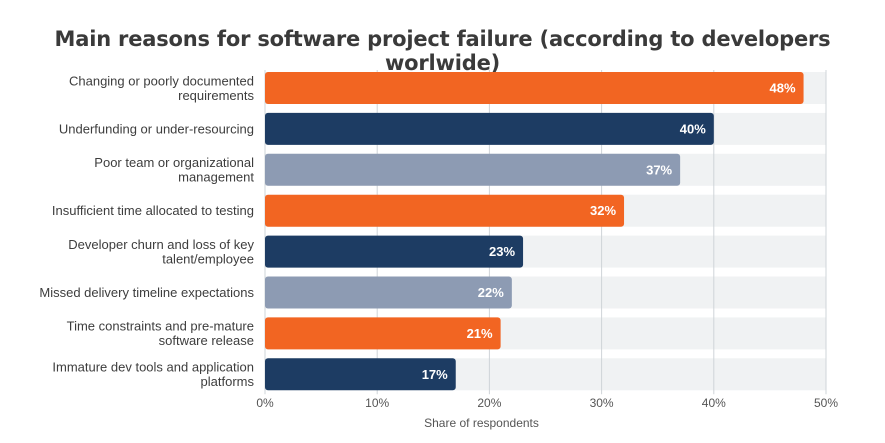 The width and height of the screenshot is (885, 443). Describe the element at coordinates (480, 333) in the screenshot. I see `data-label-7: 21%` at that location.